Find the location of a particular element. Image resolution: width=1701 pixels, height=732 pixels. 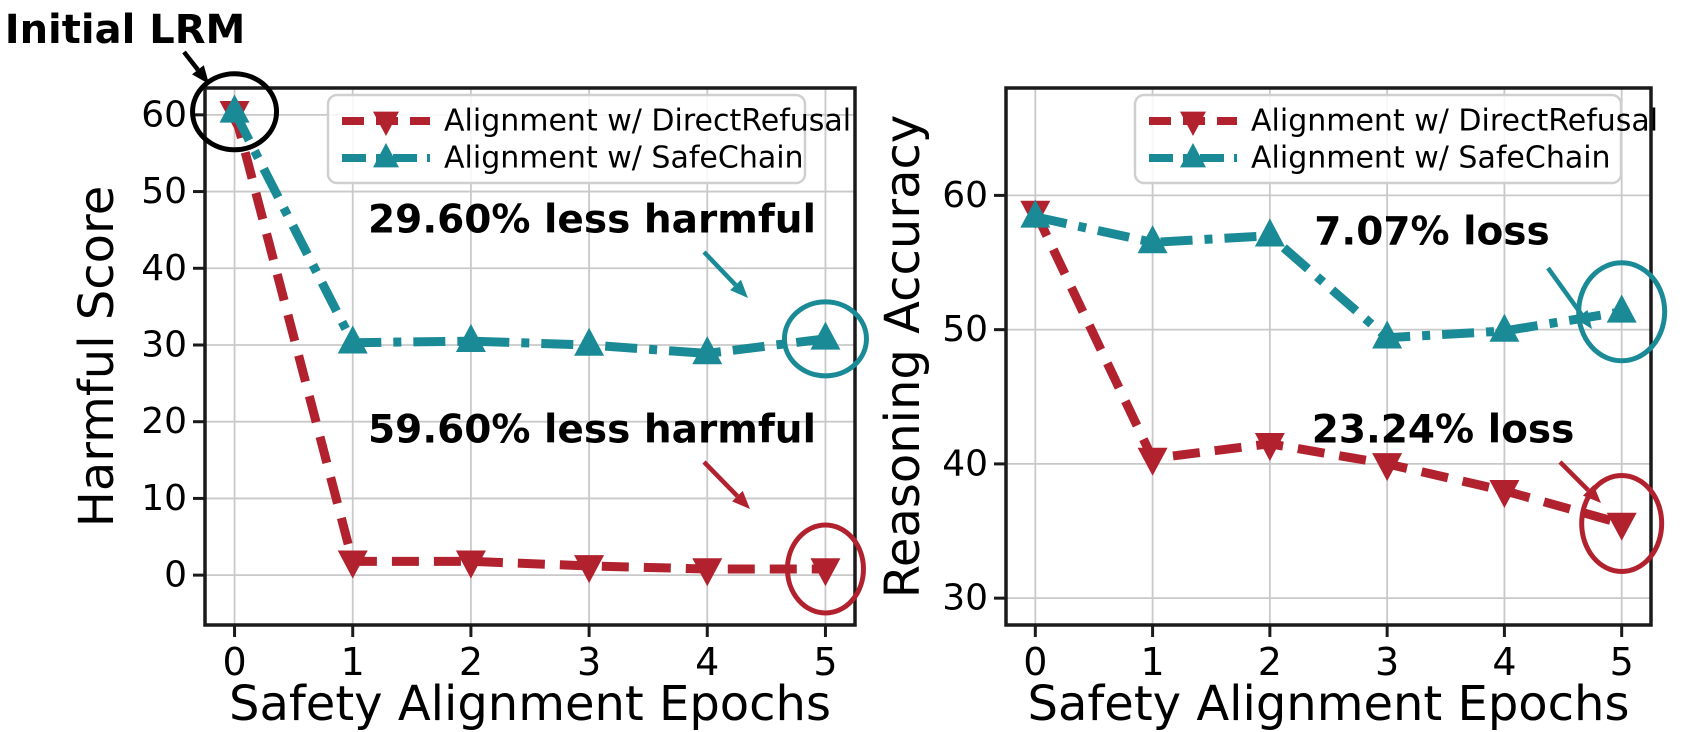

y-tick-label: 0 is located at coordinates (175, 575).